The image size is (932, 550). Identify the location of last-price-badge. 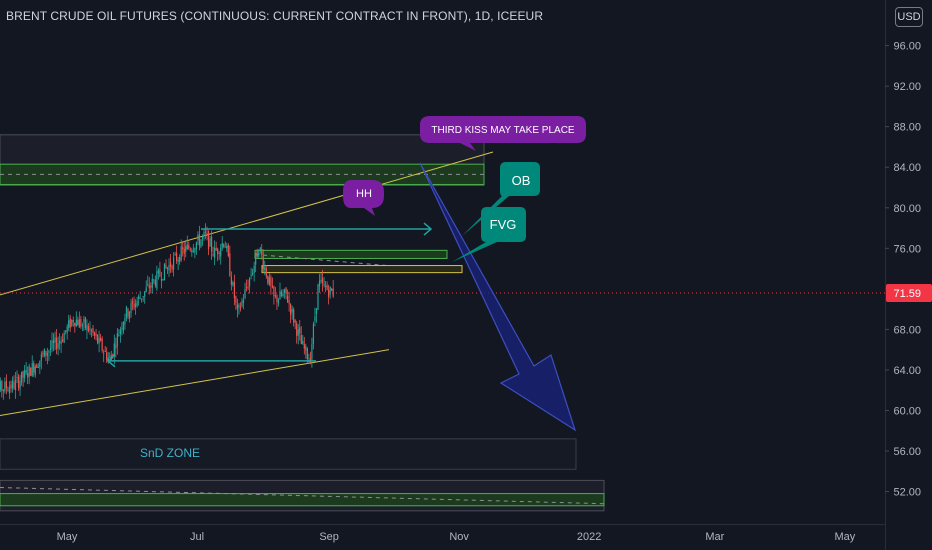
(909, 293).